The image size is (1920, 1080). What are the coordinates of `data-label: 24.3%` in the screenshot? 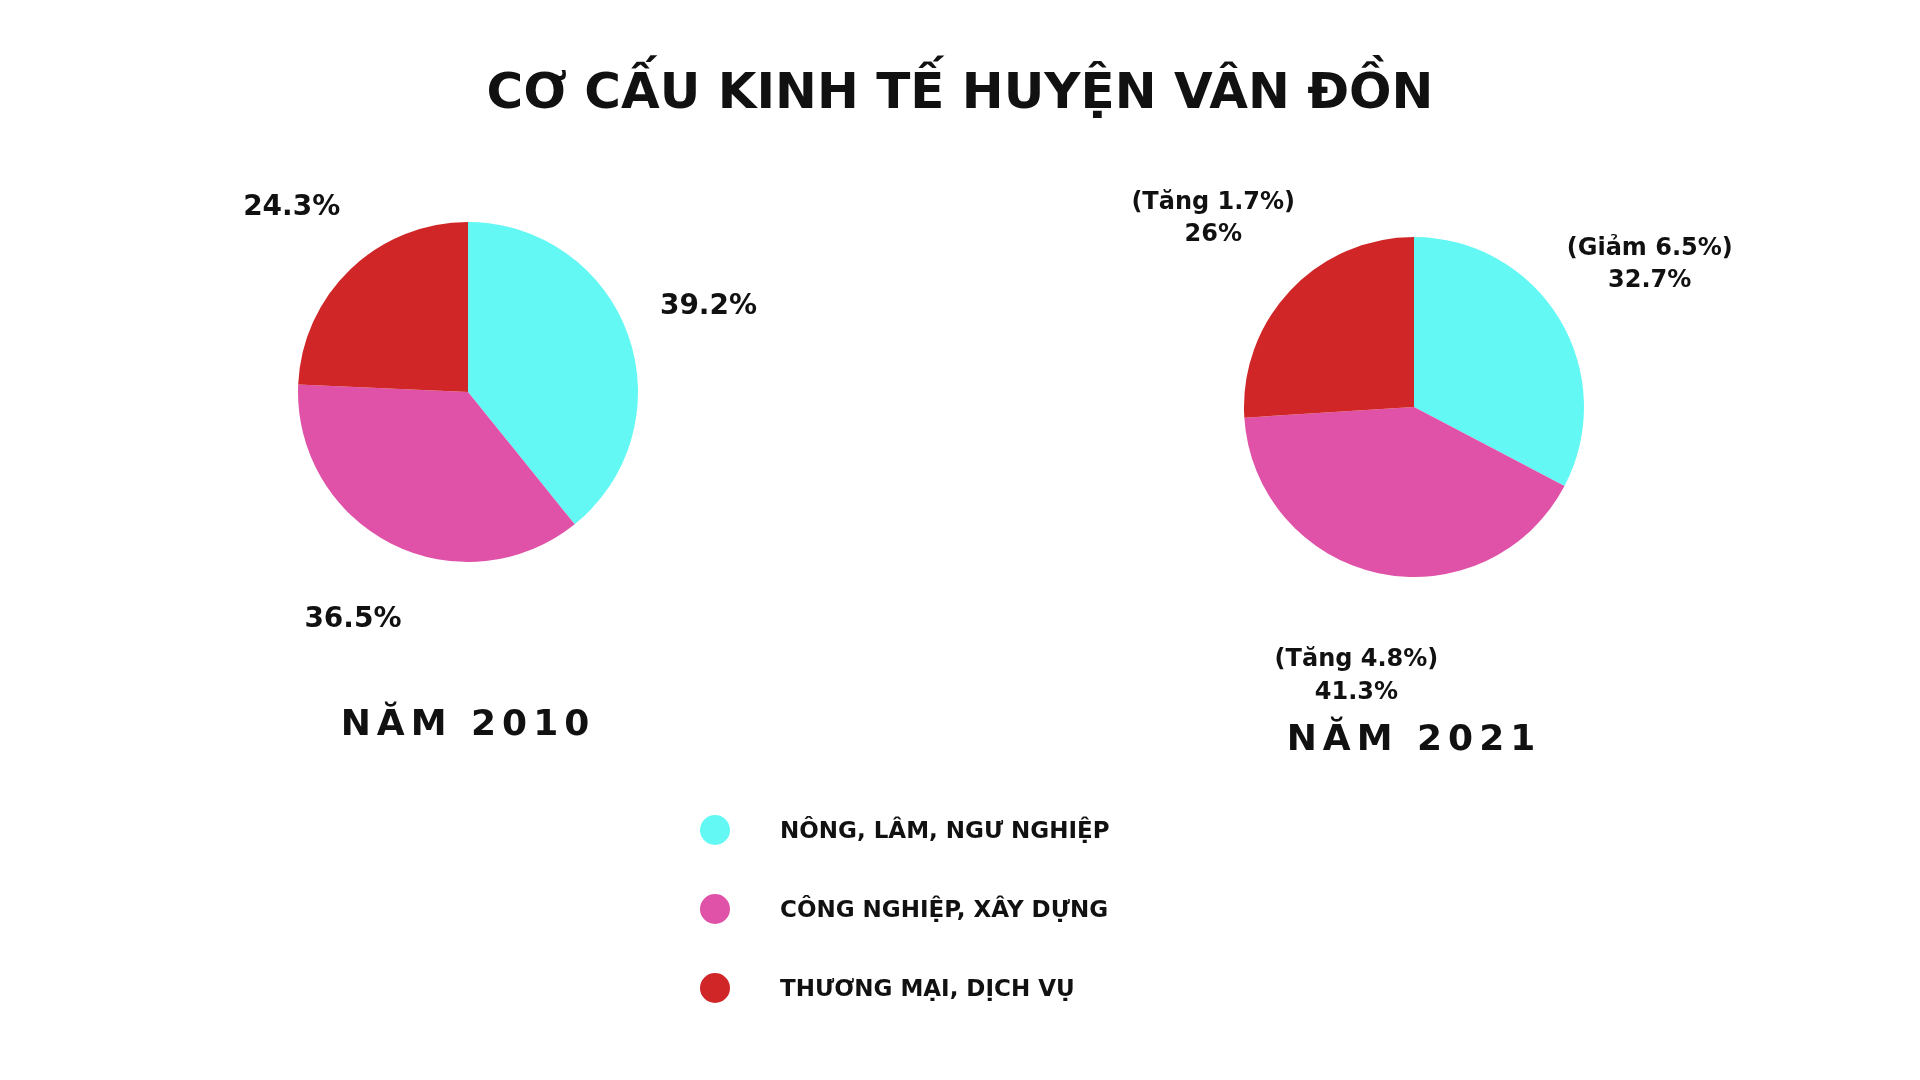 It's located at (292, 206).